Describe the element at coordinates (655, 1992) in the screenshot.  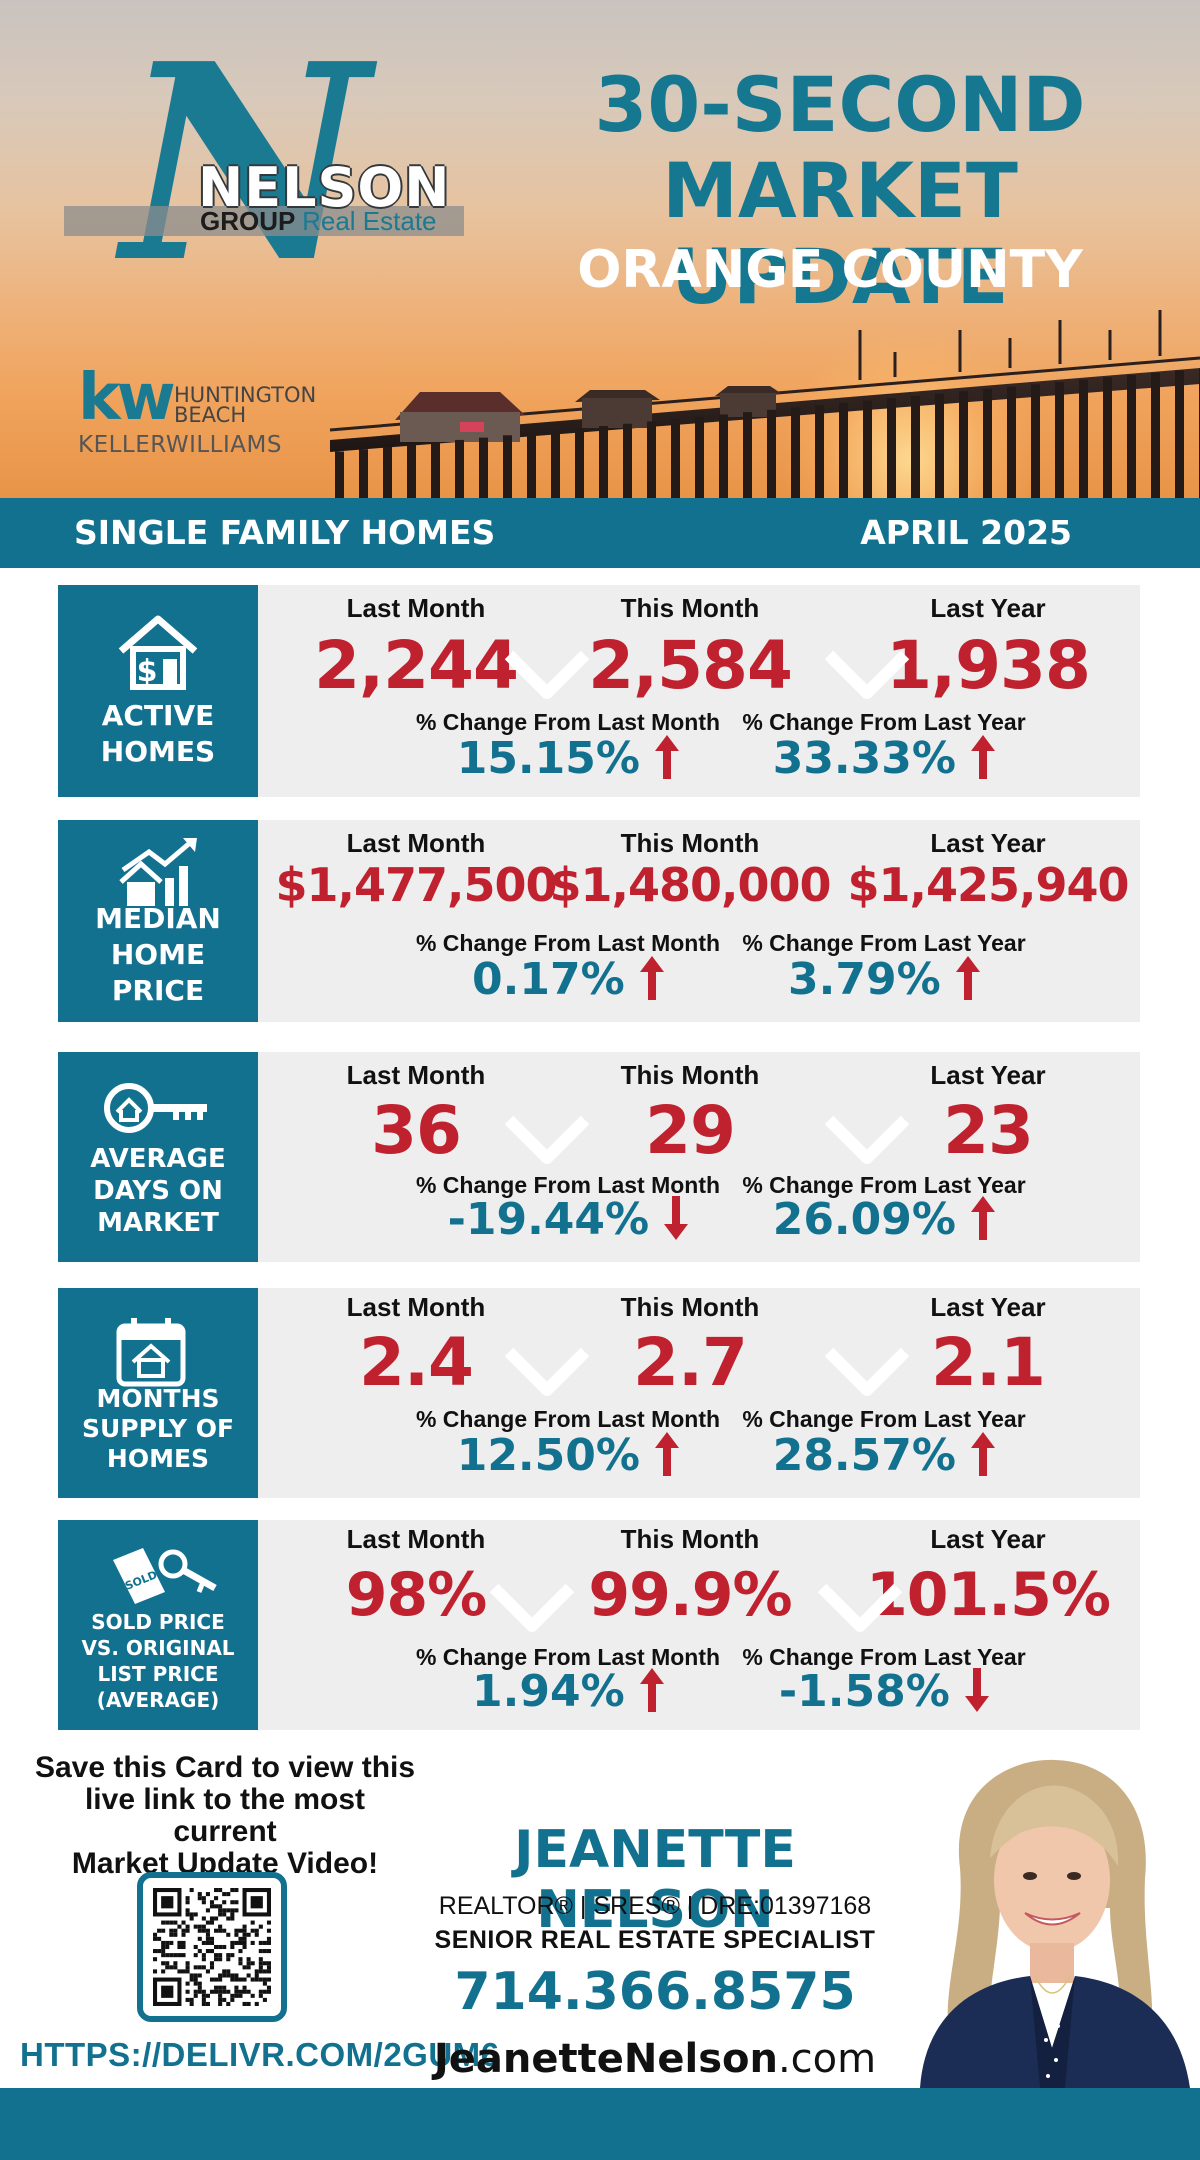
I see `agent-phone: 714.366.8575` at that location.